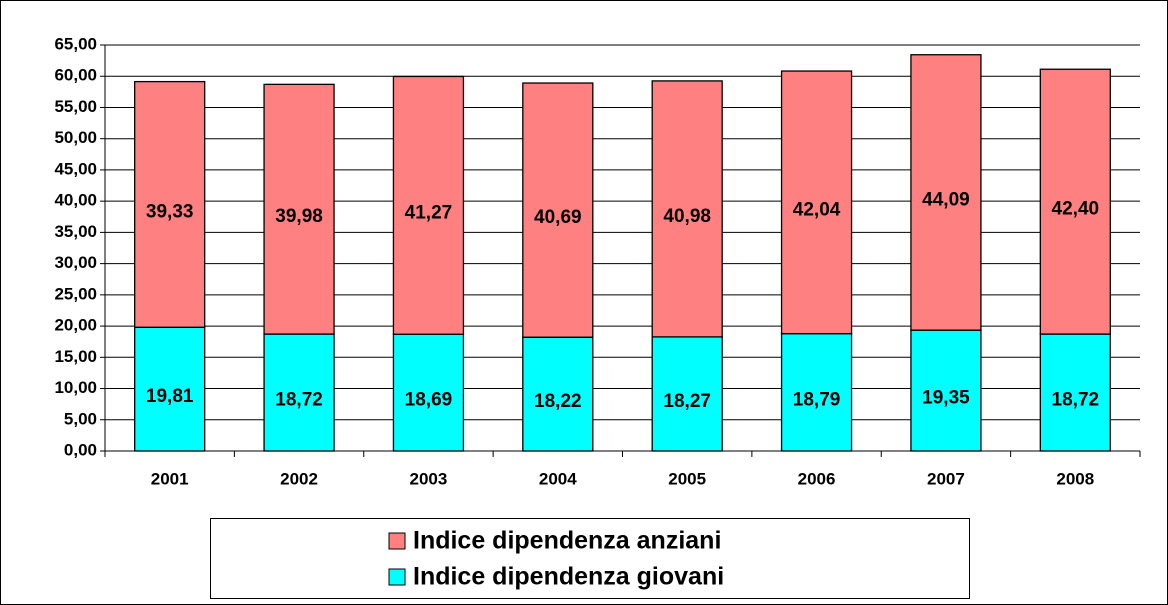 The width and height of the screenshot is (1168, 605). Describe the element at coordinates (429, 400) in the screenshot. I see `data-label: 18,69` at that location.